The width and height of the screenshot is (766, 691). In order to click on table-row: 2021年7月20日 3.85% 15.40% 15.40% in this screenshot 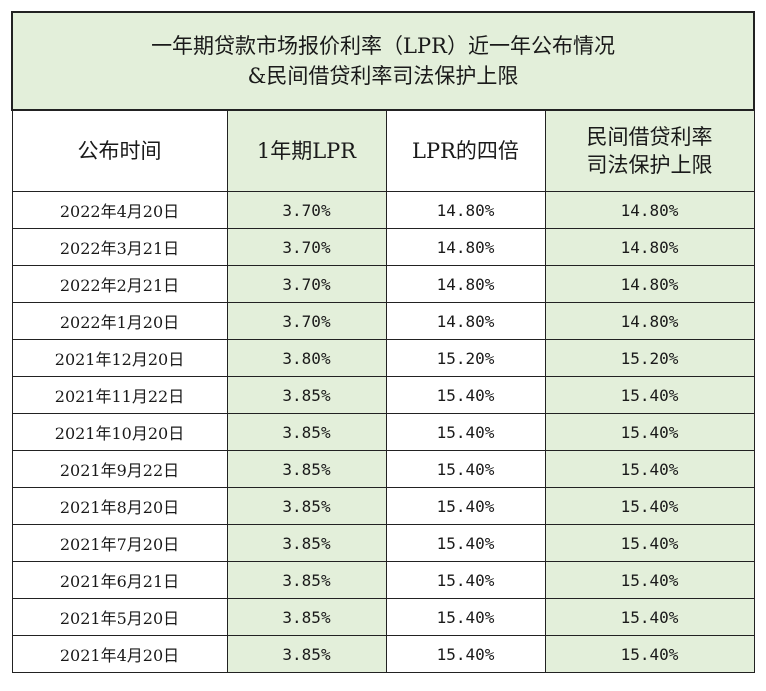, I will do `click(383, 543)`.